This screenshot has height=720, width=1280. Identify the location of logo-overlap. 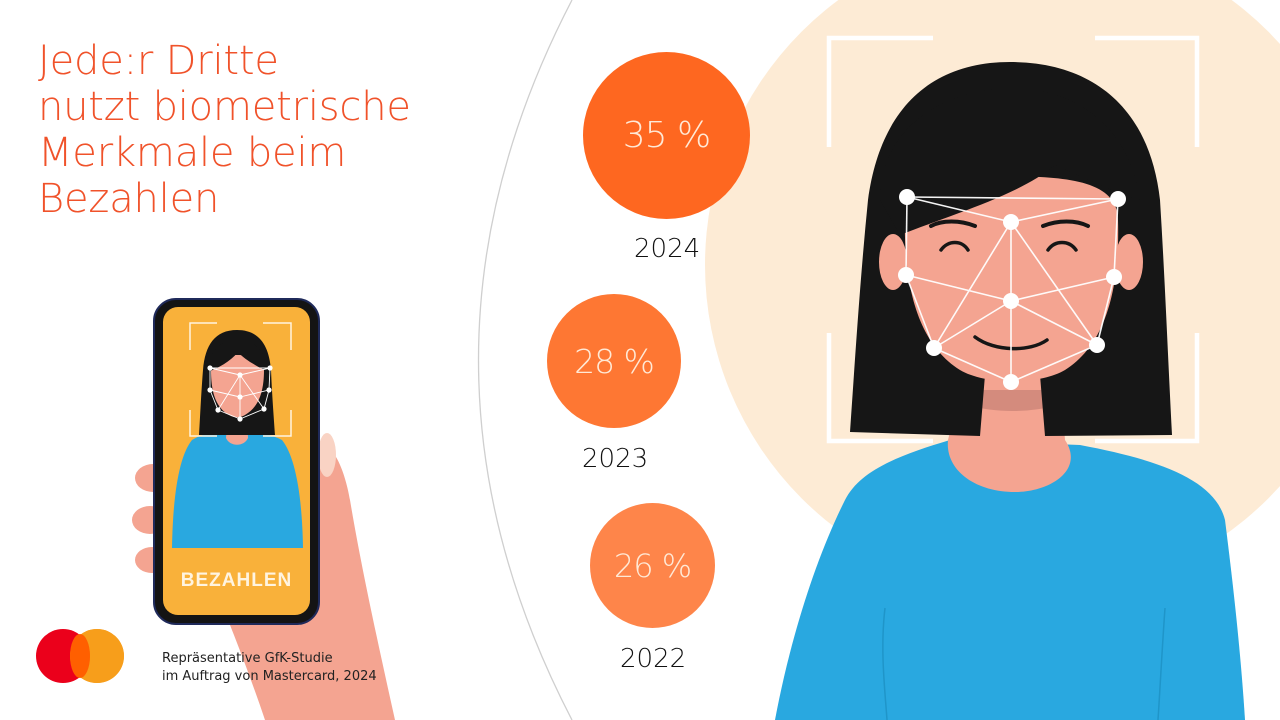
(80, 656).